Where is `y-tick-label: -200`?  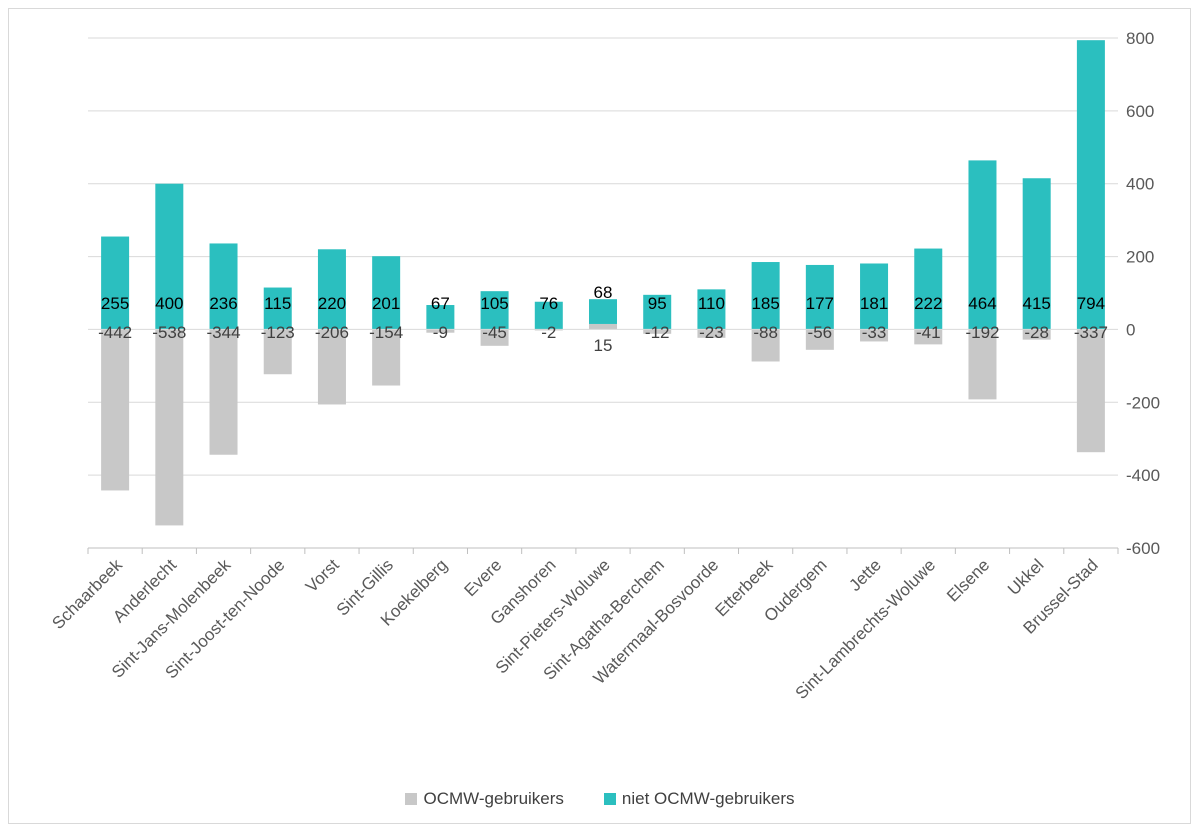
y-tick-label: -200 is located at coordinates (1143, 402).